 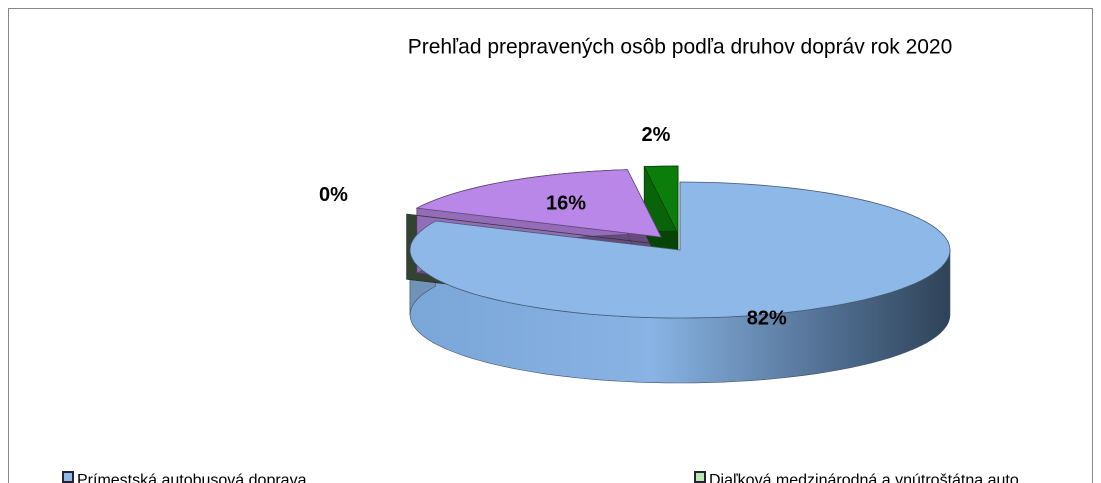 What do you see at coordinates (655, 135) in the screenshot?
I see `data-label: 2%` at bounding box center [655, 135].